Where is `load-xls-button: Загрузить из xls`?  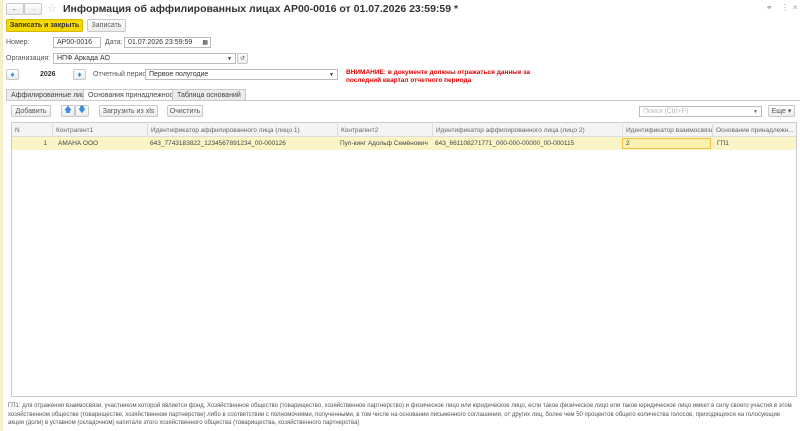
load-xls-button: Загрузить из xls is located at coordinates (128, 111).